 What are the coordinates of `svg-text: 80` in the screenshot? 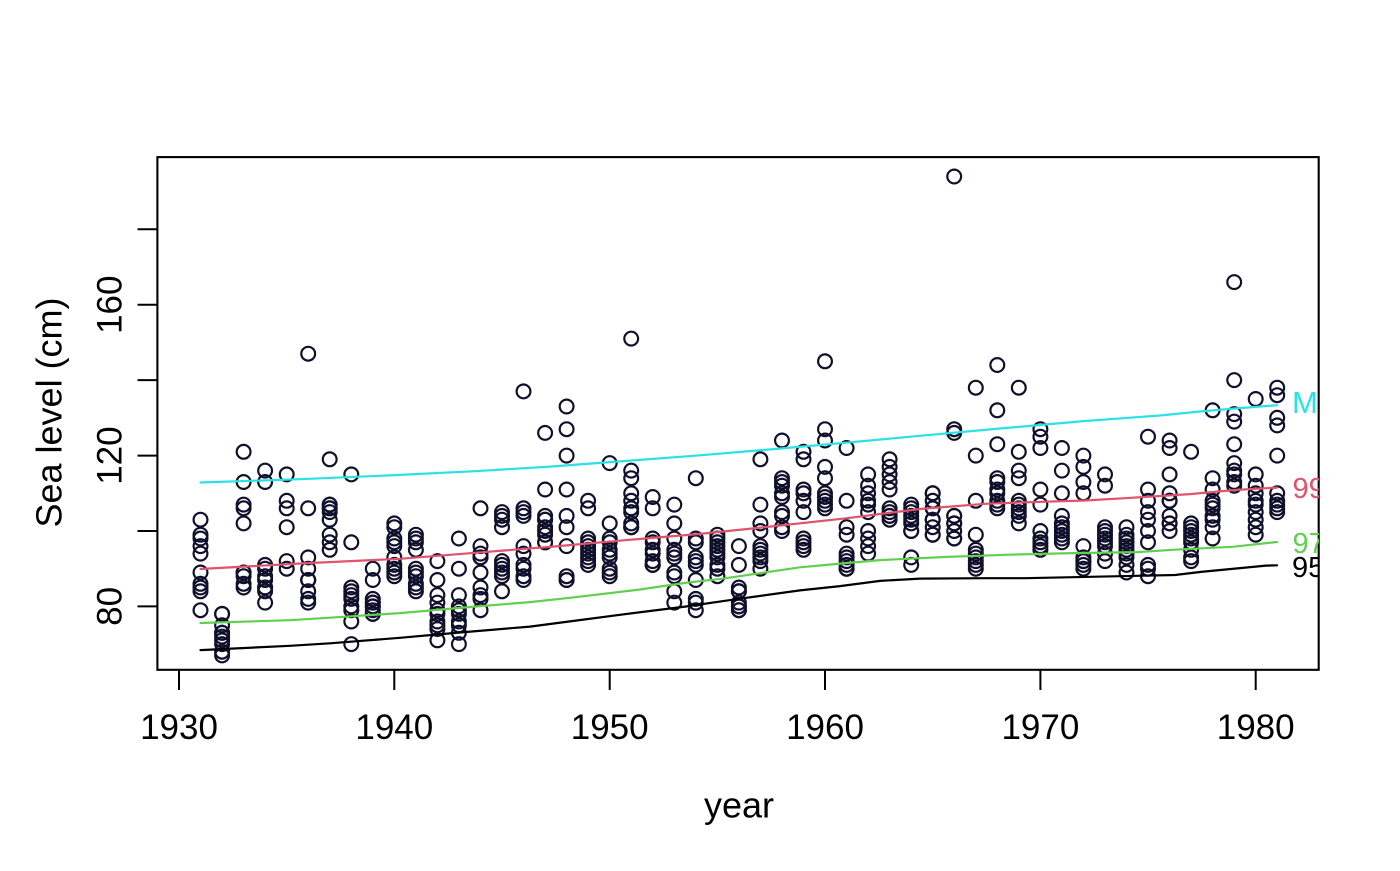 It's located at (110, 606).